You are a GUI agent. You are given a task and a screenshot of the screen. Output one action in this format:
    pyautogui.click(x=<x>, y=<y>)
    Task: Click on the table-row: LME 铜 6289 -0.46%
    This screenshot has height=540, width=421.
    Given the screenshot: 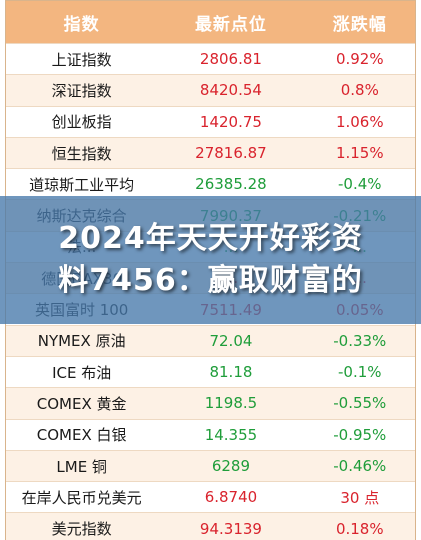 What is the action you would take?
    pyautogui.click(x=210, y=465)
    